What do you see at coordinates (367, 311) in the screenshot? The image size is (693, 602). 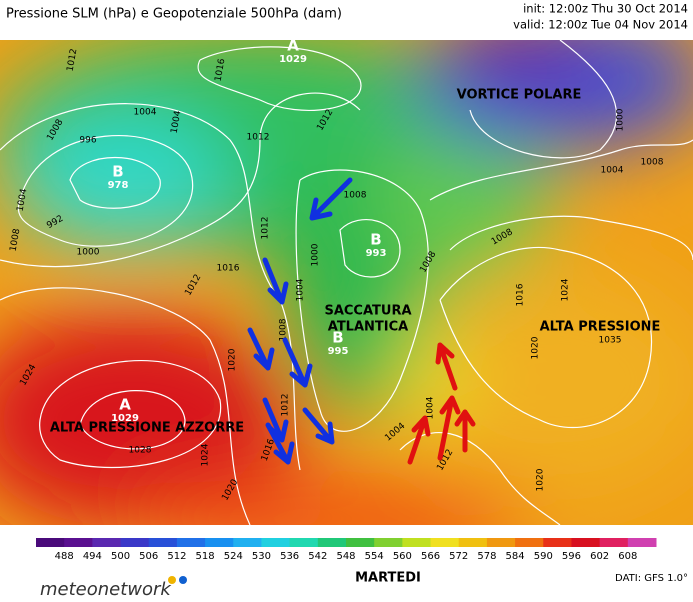 I see `region-label: SACCATURA` at bounding box center [367, 311].